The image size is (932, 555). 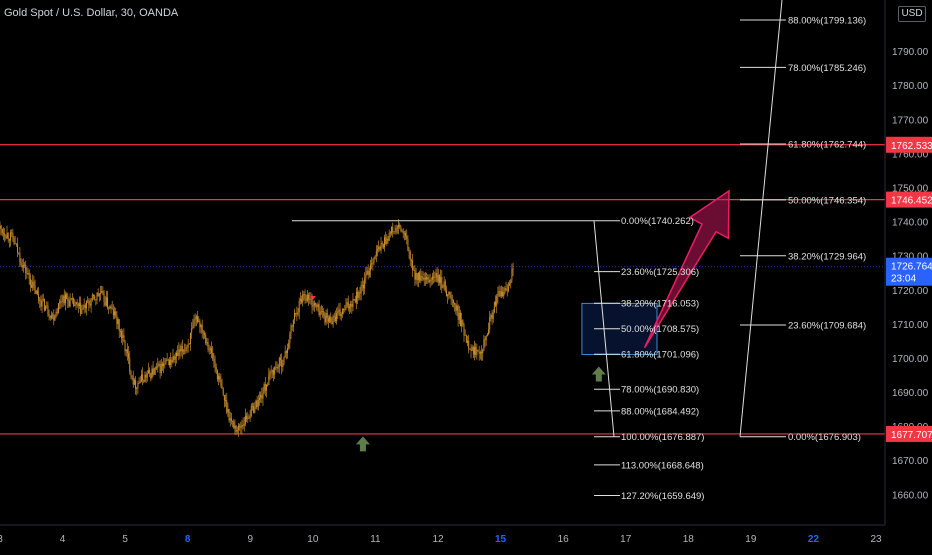 What do you see at coordinates (188, 539) in the screenshot?
I see `x-tick-label: 8` at bounding box center [188, 539].